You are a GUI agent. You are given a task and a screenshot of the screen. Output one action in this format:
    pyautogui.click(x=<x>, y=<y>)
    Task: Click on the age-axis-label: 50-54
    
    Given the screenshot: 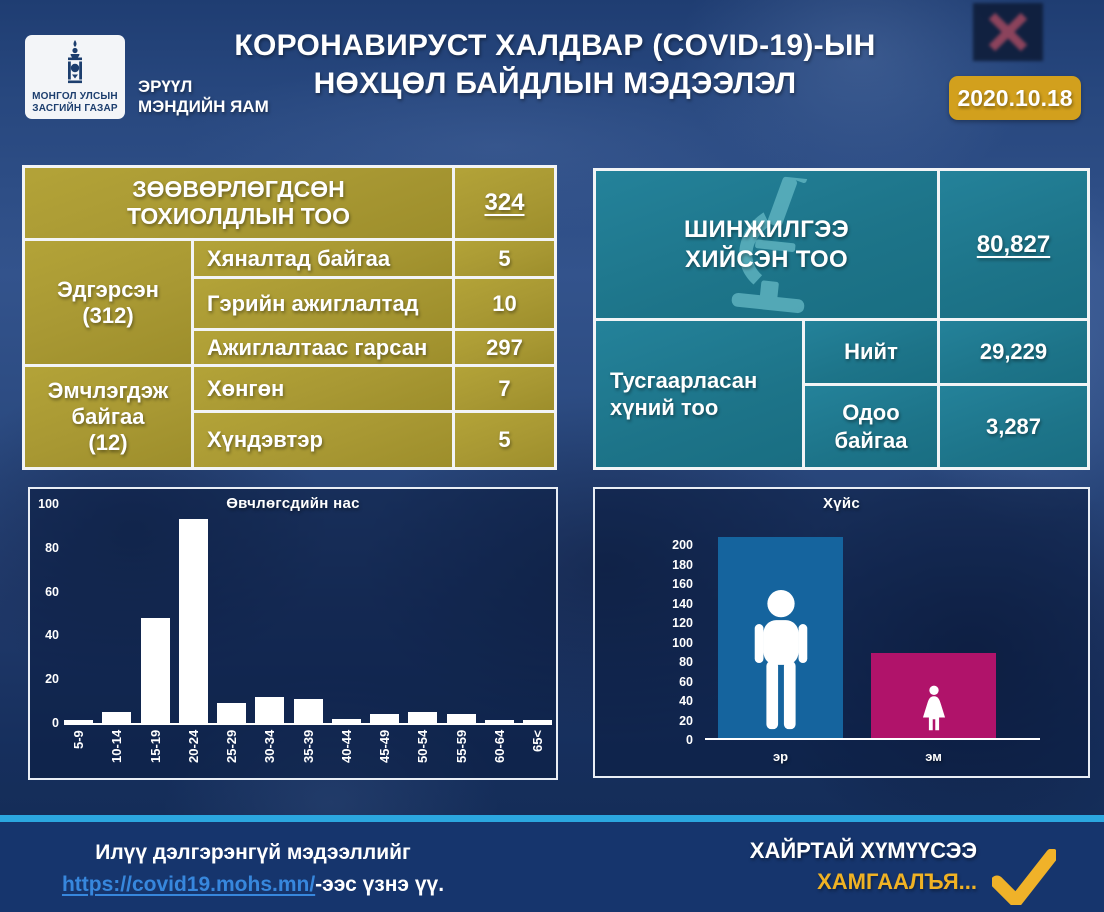 What is the action you would take?
    pyautogui.click(x=423, y=747)
    